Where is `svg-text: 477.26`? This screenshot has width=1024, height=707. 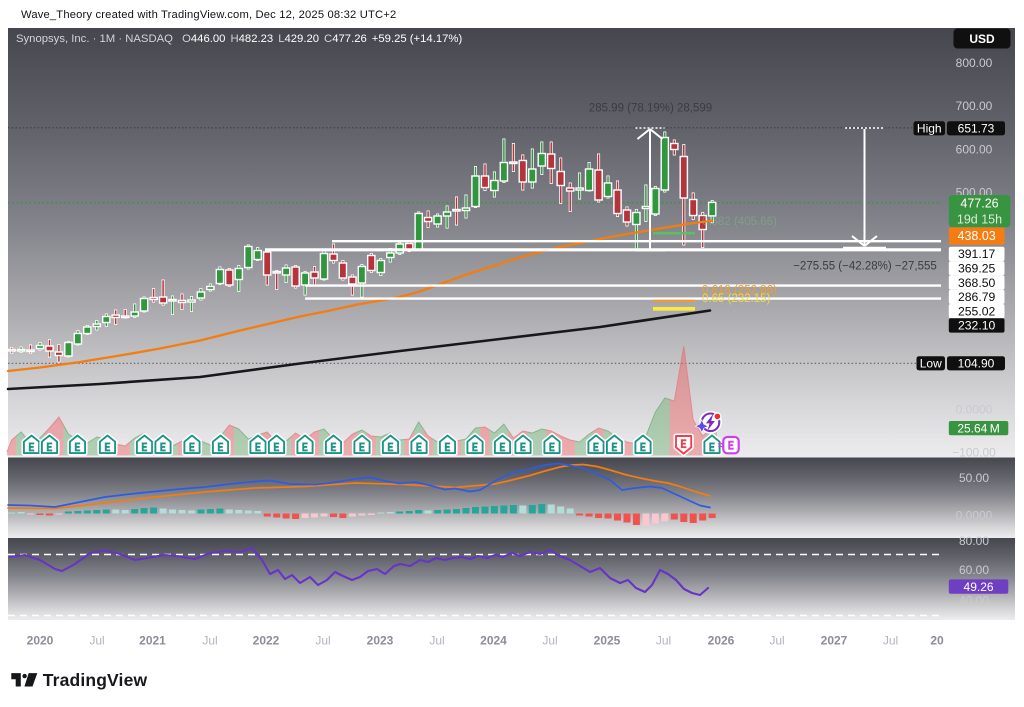 svg-text: 477.26 is located at coordinates (979, 203).